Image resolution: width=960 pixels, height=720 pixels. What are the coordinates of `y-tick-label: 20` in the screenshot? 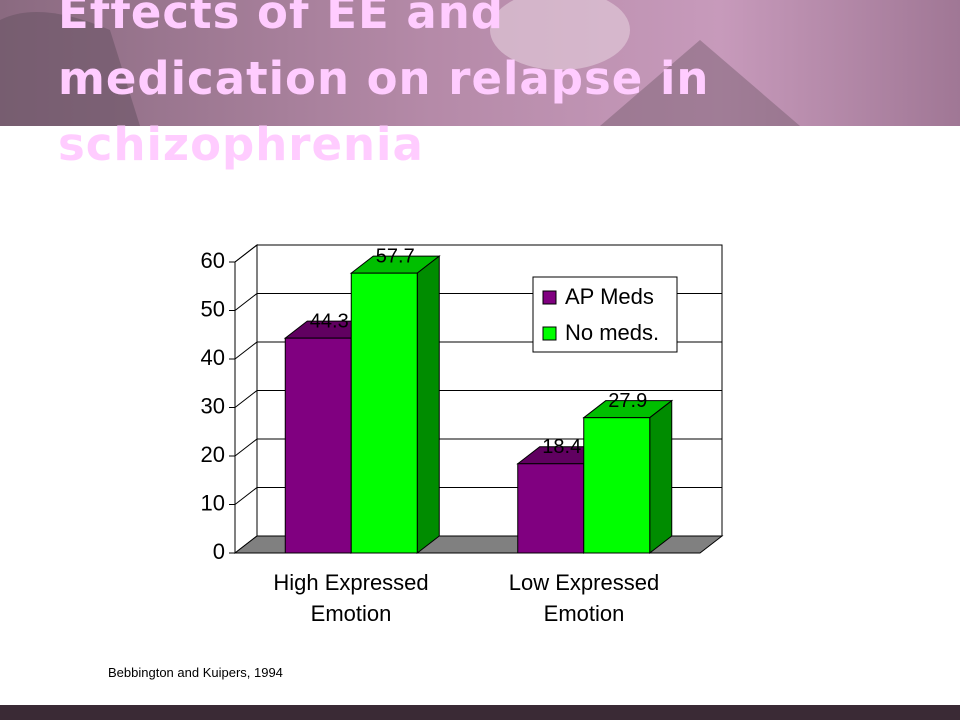 It's located at (213, 454).